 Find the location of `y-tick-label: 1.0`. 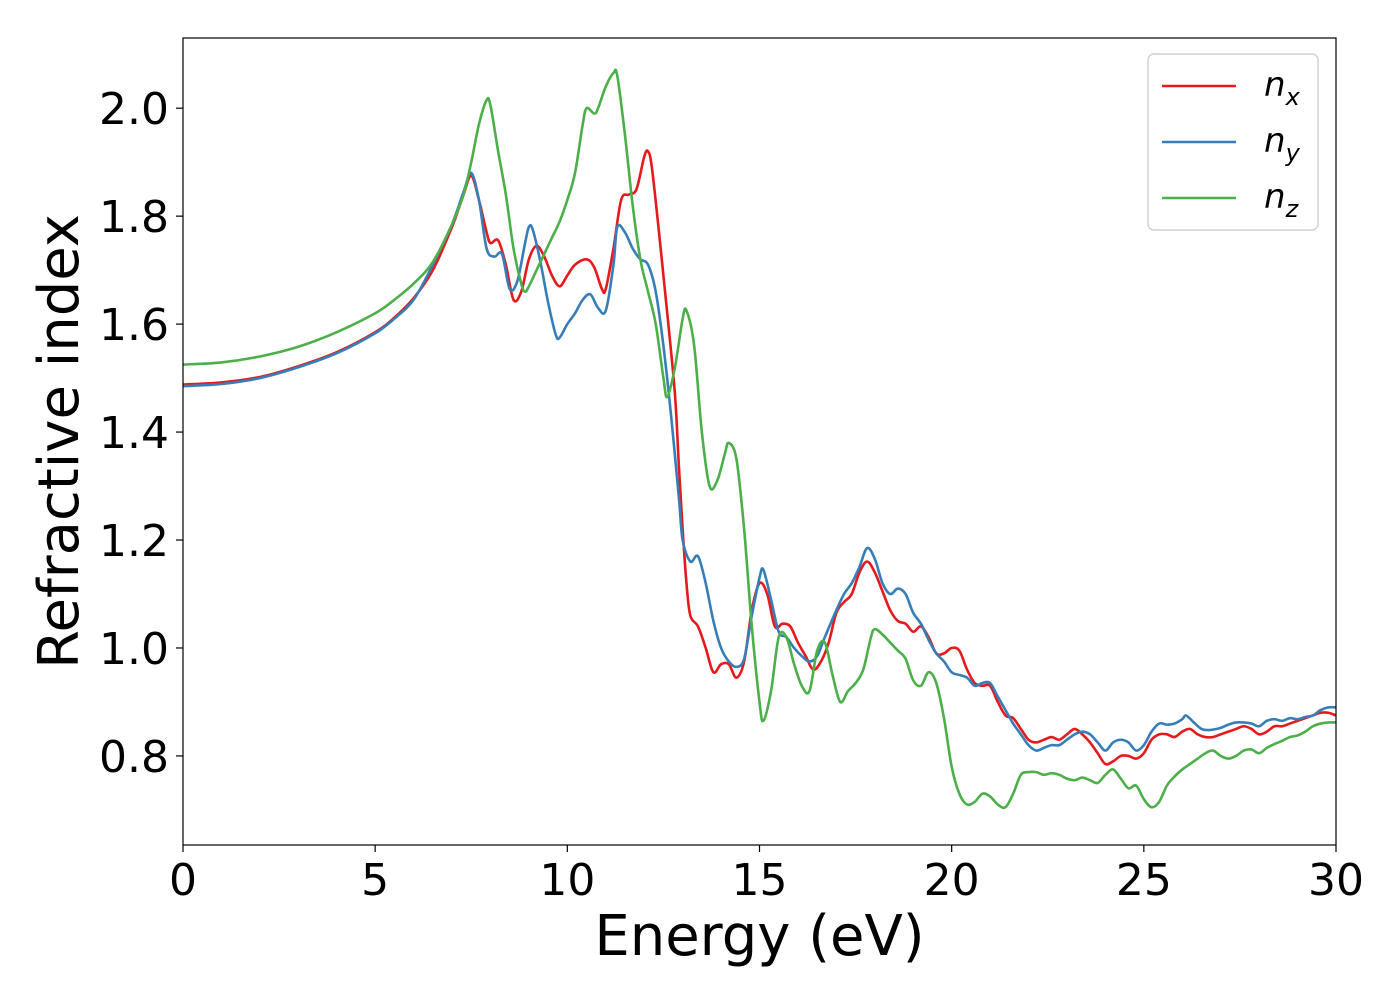

y-tick-label: 1.0 is located at coordinates (134, 649).